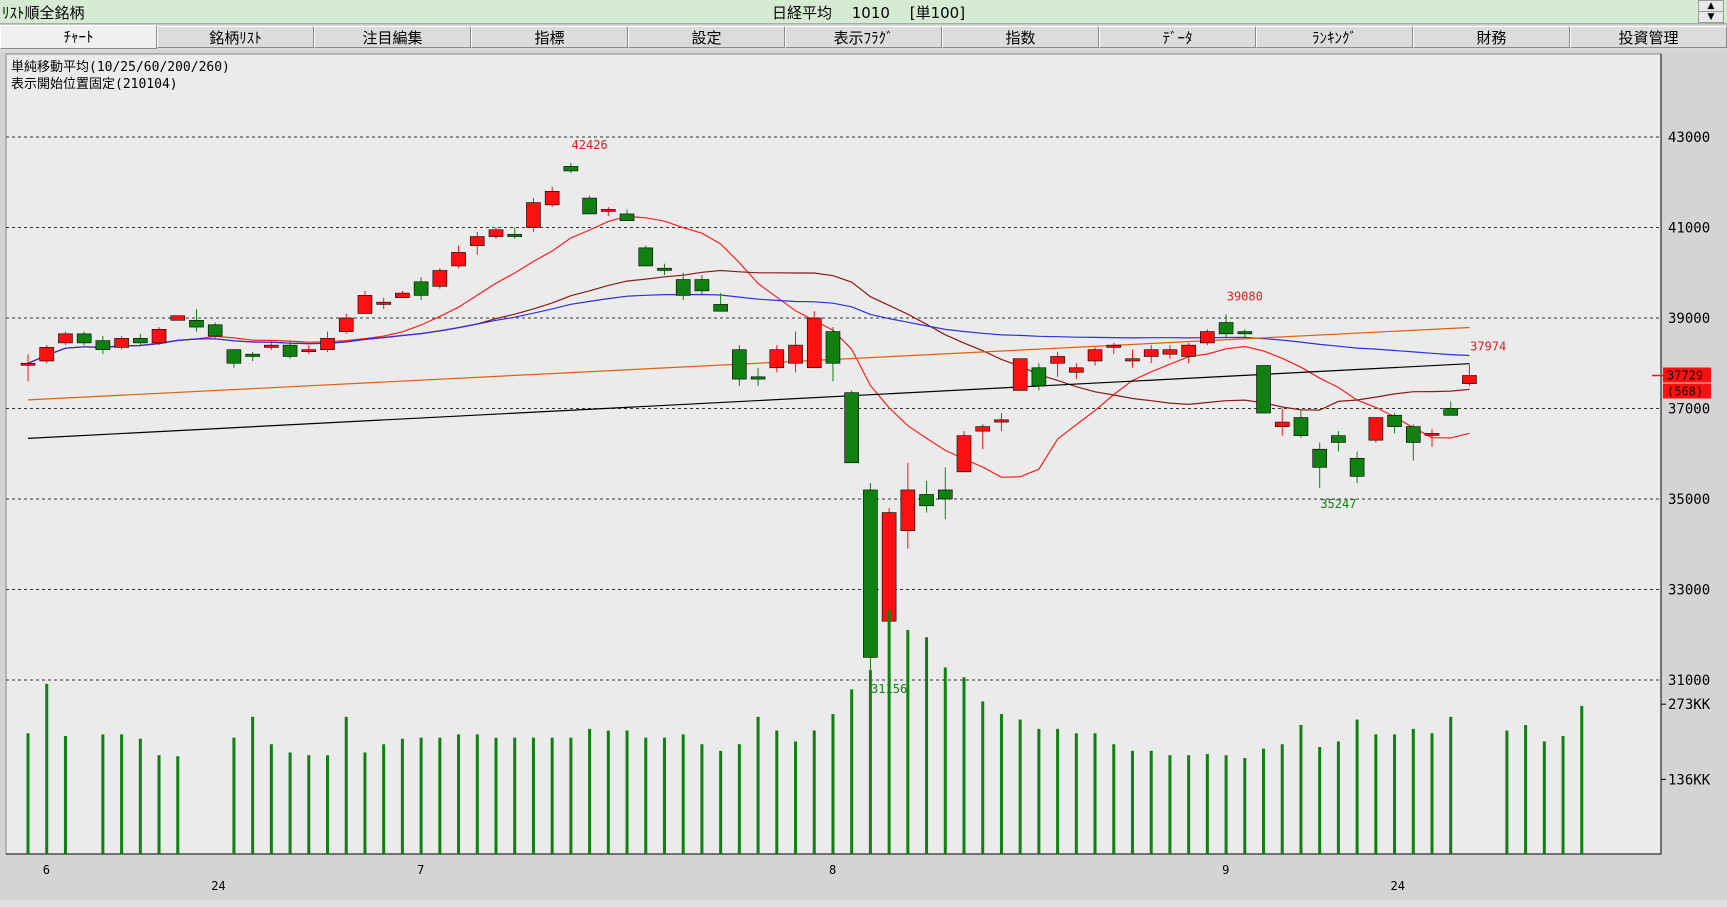 The width and height of the screenshot is (1727, 907). What do you see at coordinates (1689, 138) in the screenshot?
I see `price-tick-label: 43000` at bounding box center [1689, 138].